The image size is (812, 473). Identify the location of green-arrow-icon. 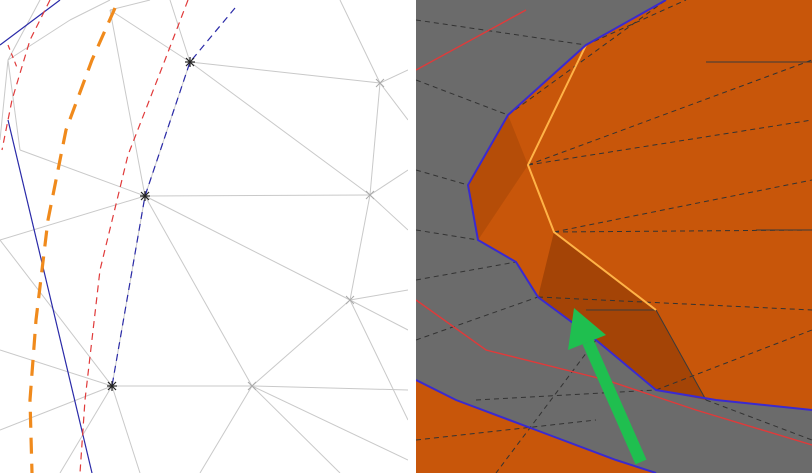
(607, 386).